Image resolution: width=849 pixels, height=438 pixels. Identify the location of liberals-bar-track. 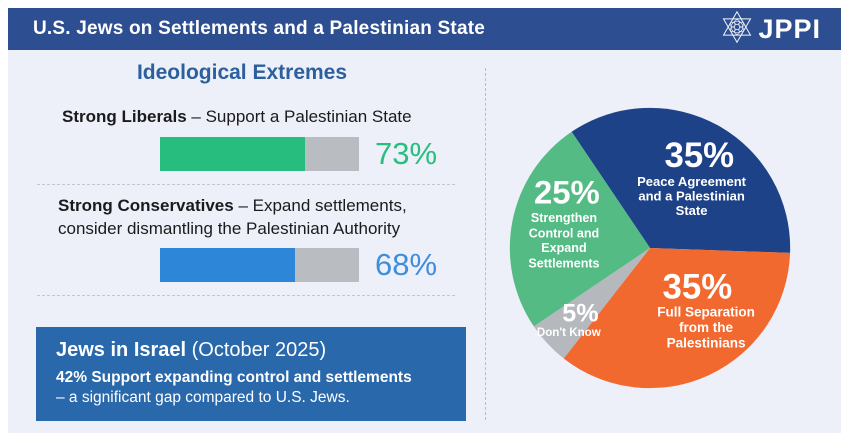
(259, 154).